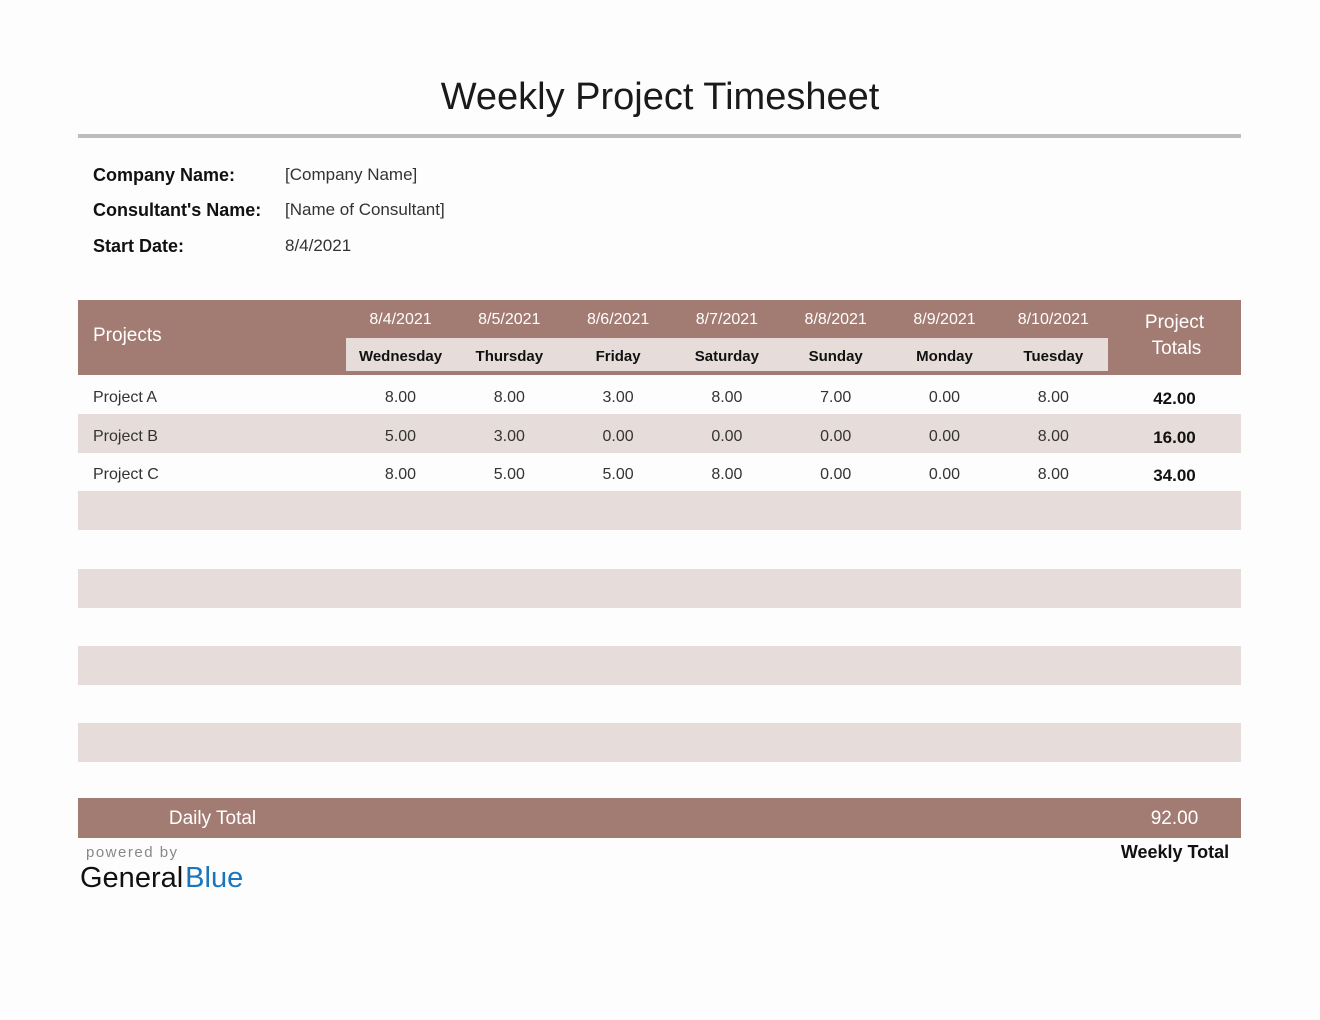  Describe the element at coordinates (318, 245) in the screenshot. I see `info-value: 8/4/2021` at that location.